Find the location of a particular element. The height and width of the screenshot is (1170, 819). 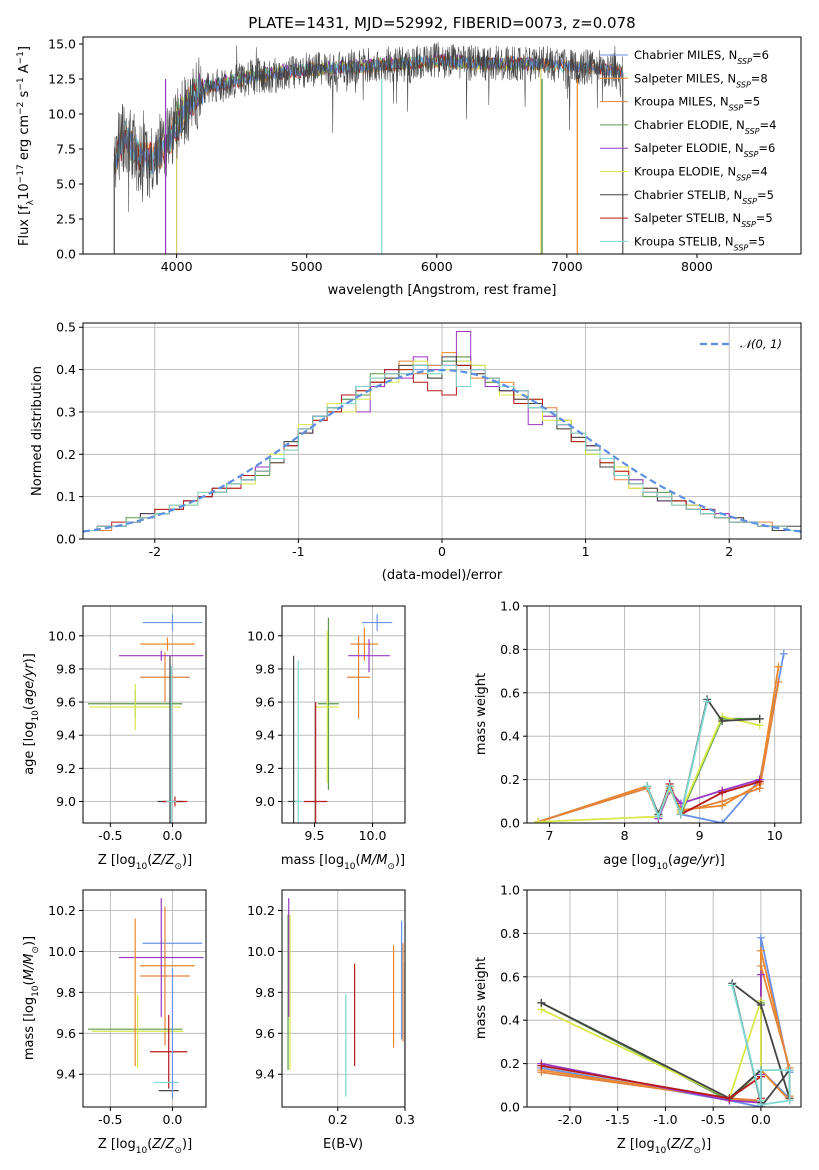

spectrum-panel-plot-area is located at coordinates (368, 147).